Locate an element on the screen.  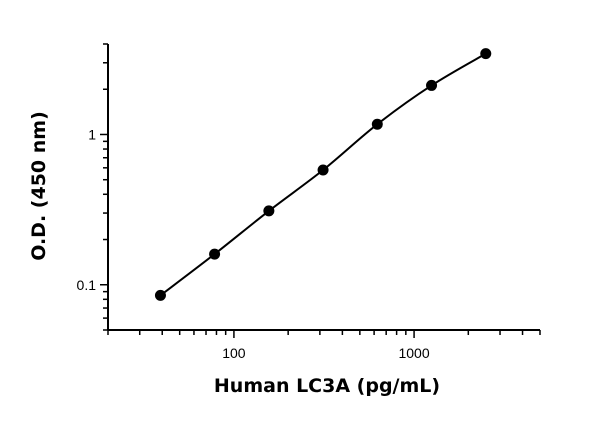
x-axis-title: Human LC3A (pg/mL) is located at coordinates (327, 386).